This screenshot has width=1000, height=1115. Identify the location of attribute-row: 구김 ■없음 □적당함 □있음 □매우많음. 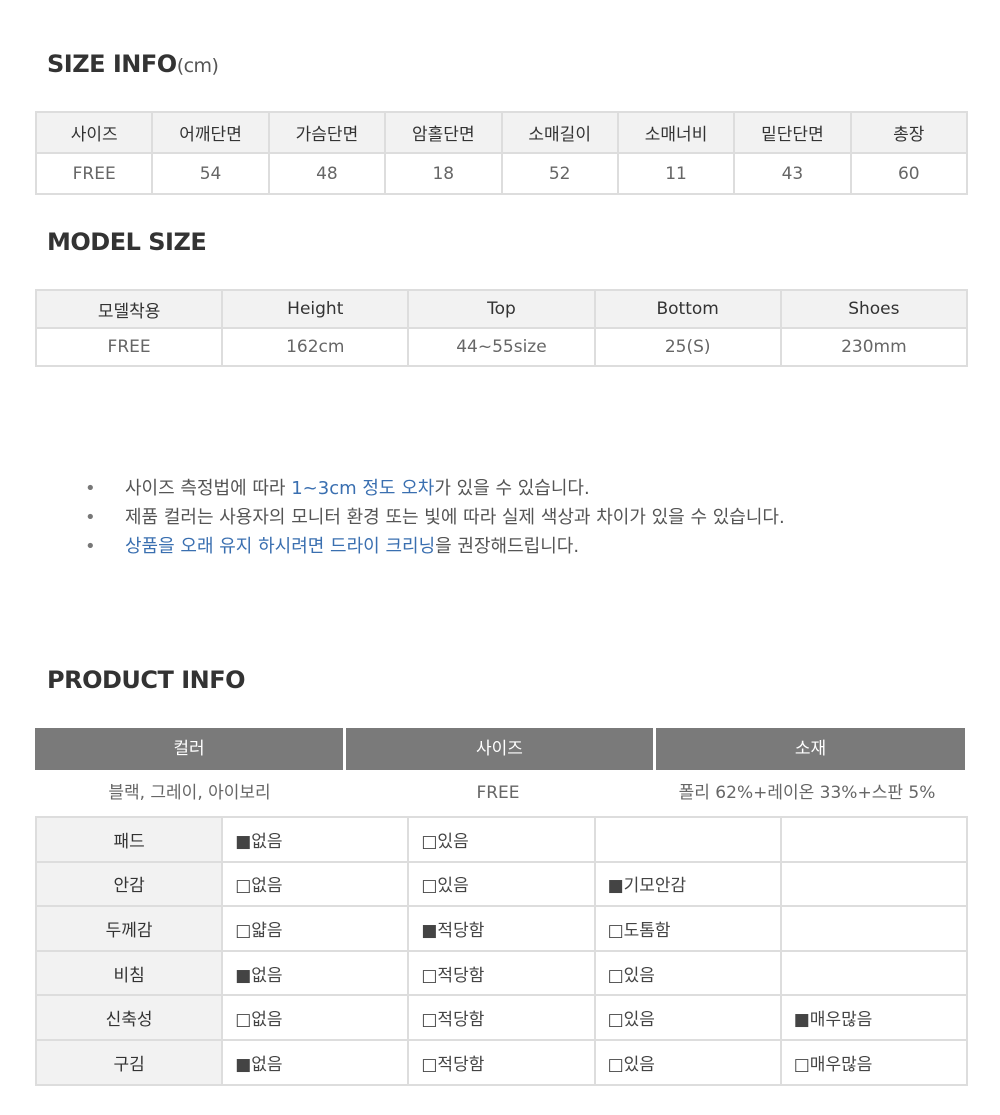
(501, 1062).